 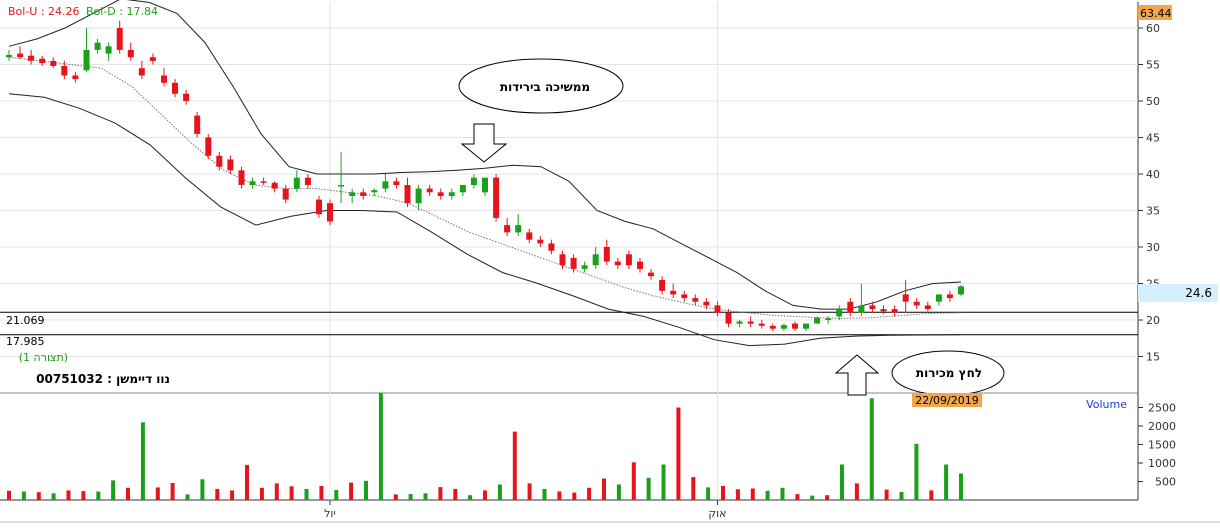 I want to click on annotation-selling-pressure: לחץ מכירות, so click(x=949, y=373).